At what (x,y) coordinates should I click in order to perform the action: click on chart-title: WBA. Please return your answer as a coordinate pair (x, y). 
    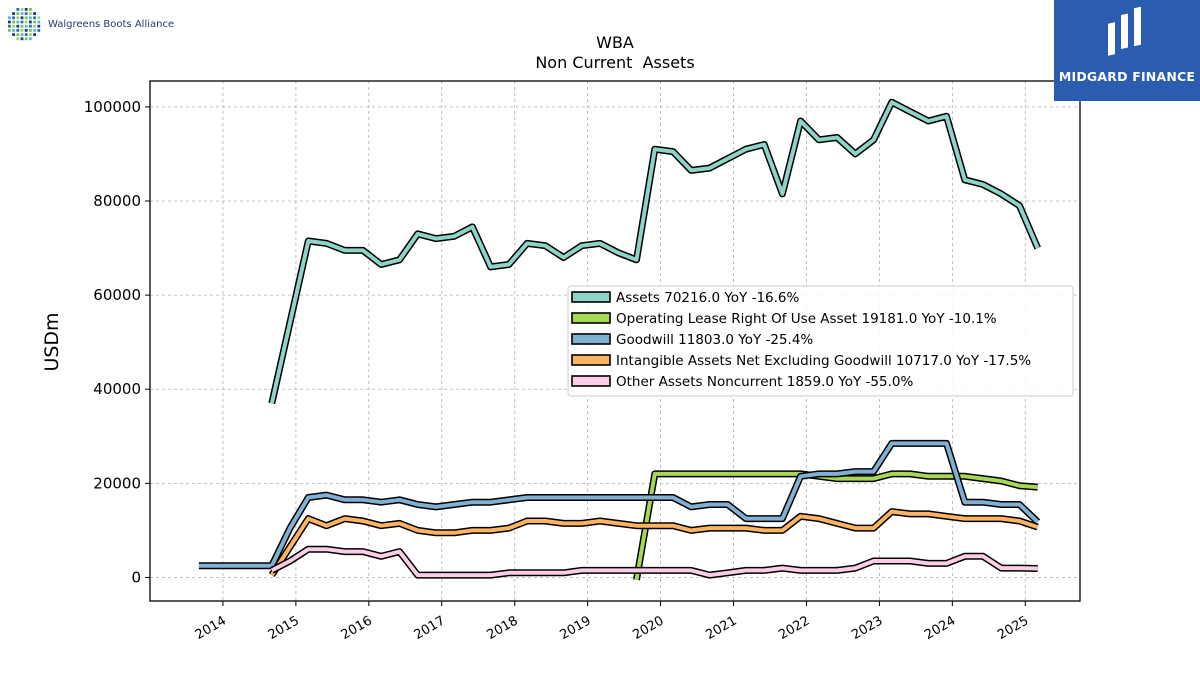
    Looking at the image, I should click on (615, 42).